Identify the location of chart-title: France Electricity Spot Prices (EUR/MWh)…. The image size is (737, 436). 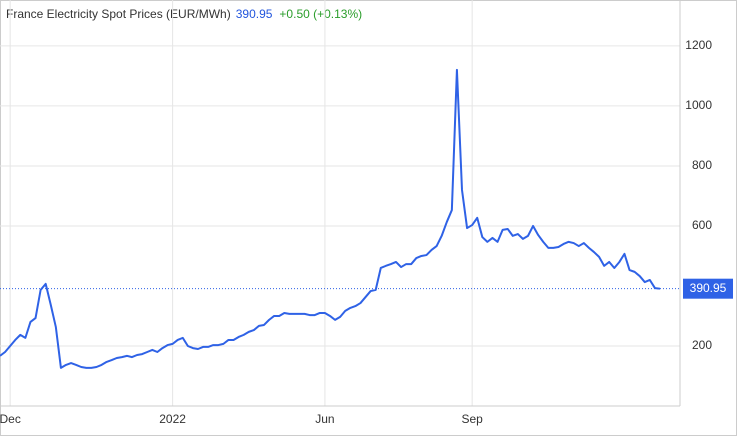
(184, 14).